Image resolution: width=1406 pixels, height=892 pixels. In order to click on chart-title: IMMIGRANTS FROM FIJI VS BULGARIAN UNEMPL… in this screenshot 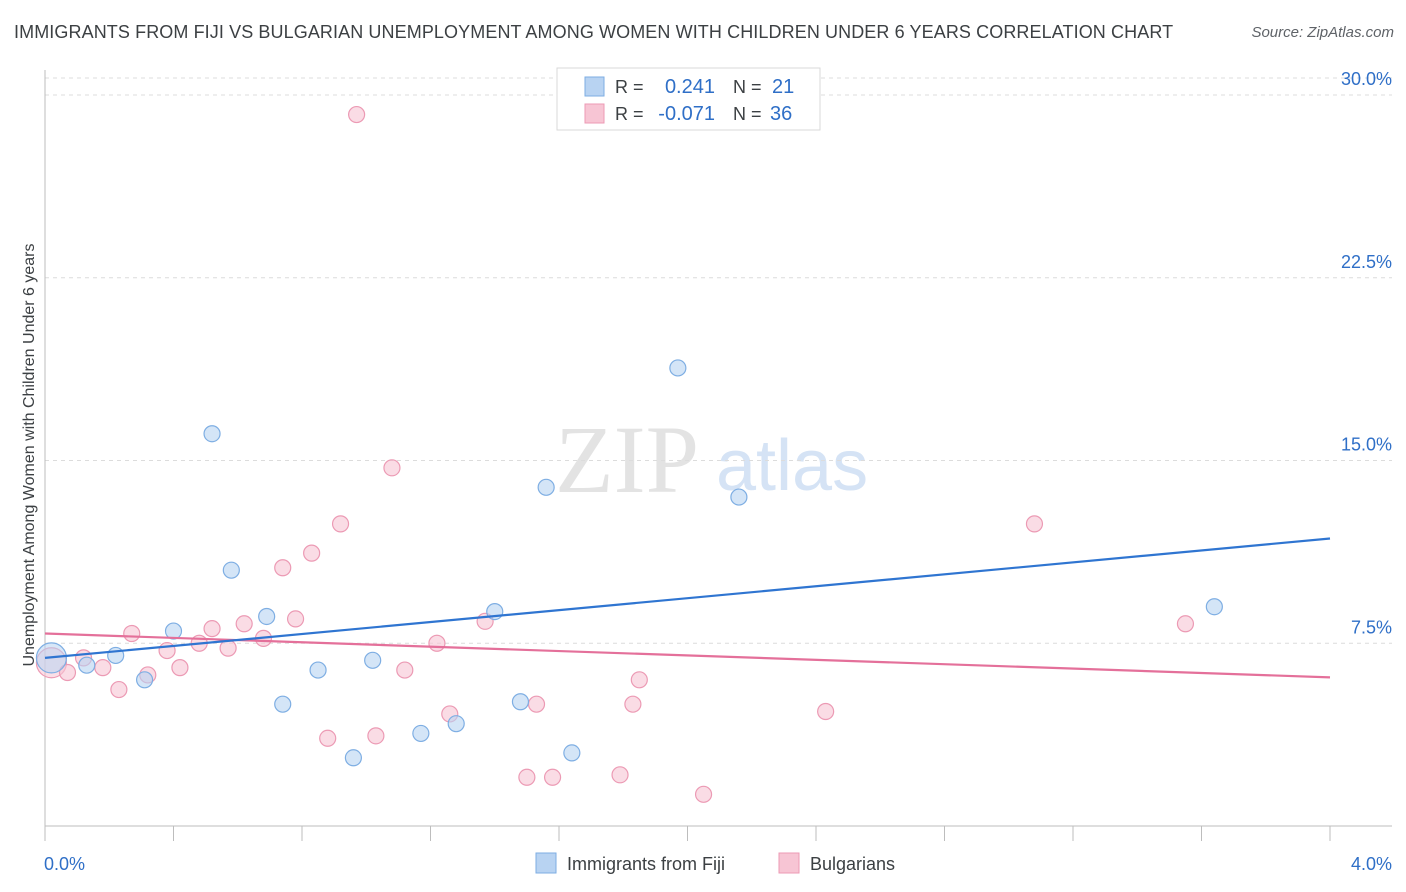, I will do `click(594, 32)`.